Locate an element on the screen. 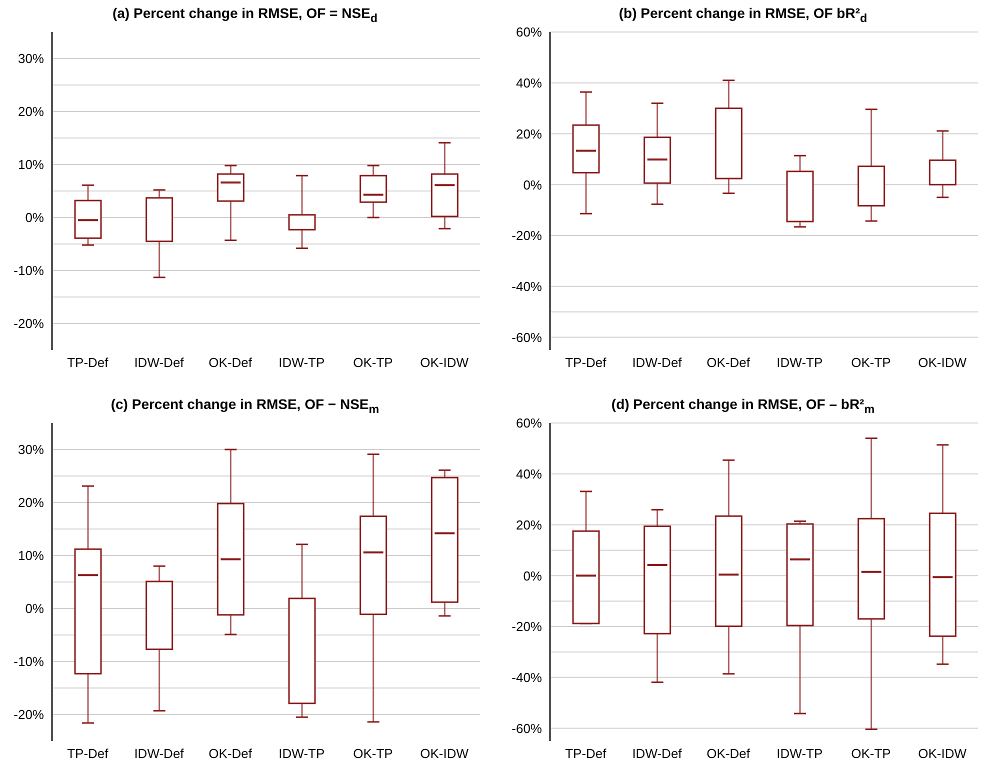  chart-title: (c) Percent change in RMSE, OF − NSE$_{m}$ is located at coordinates (245, 406).